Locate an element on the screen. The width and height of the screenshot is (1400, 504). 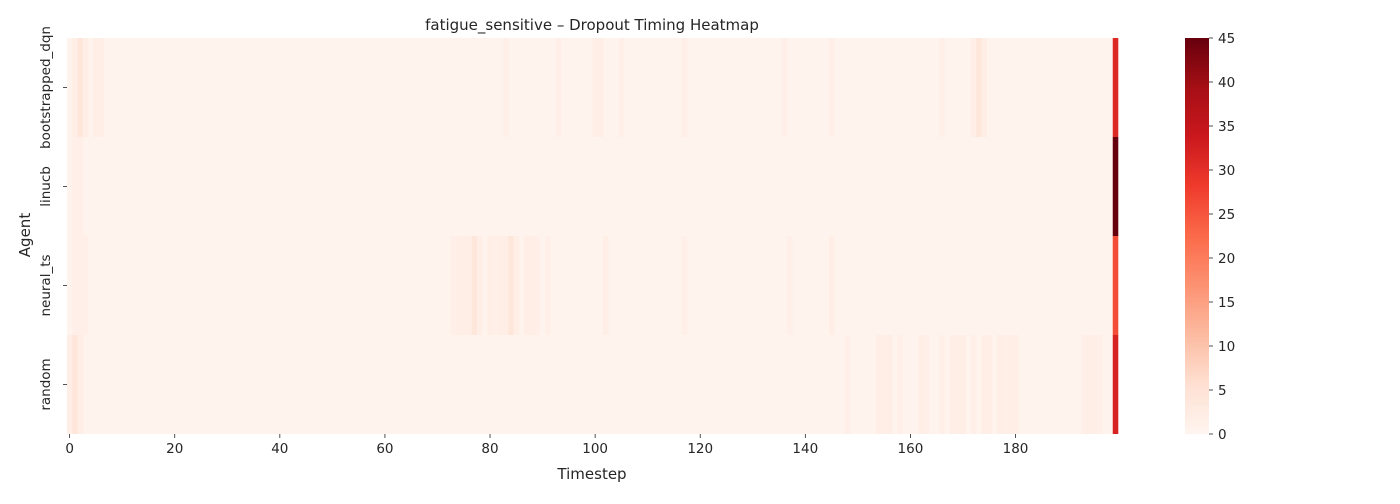
colorbar-tick-label: 30 is located at coordinates (1226, 171).